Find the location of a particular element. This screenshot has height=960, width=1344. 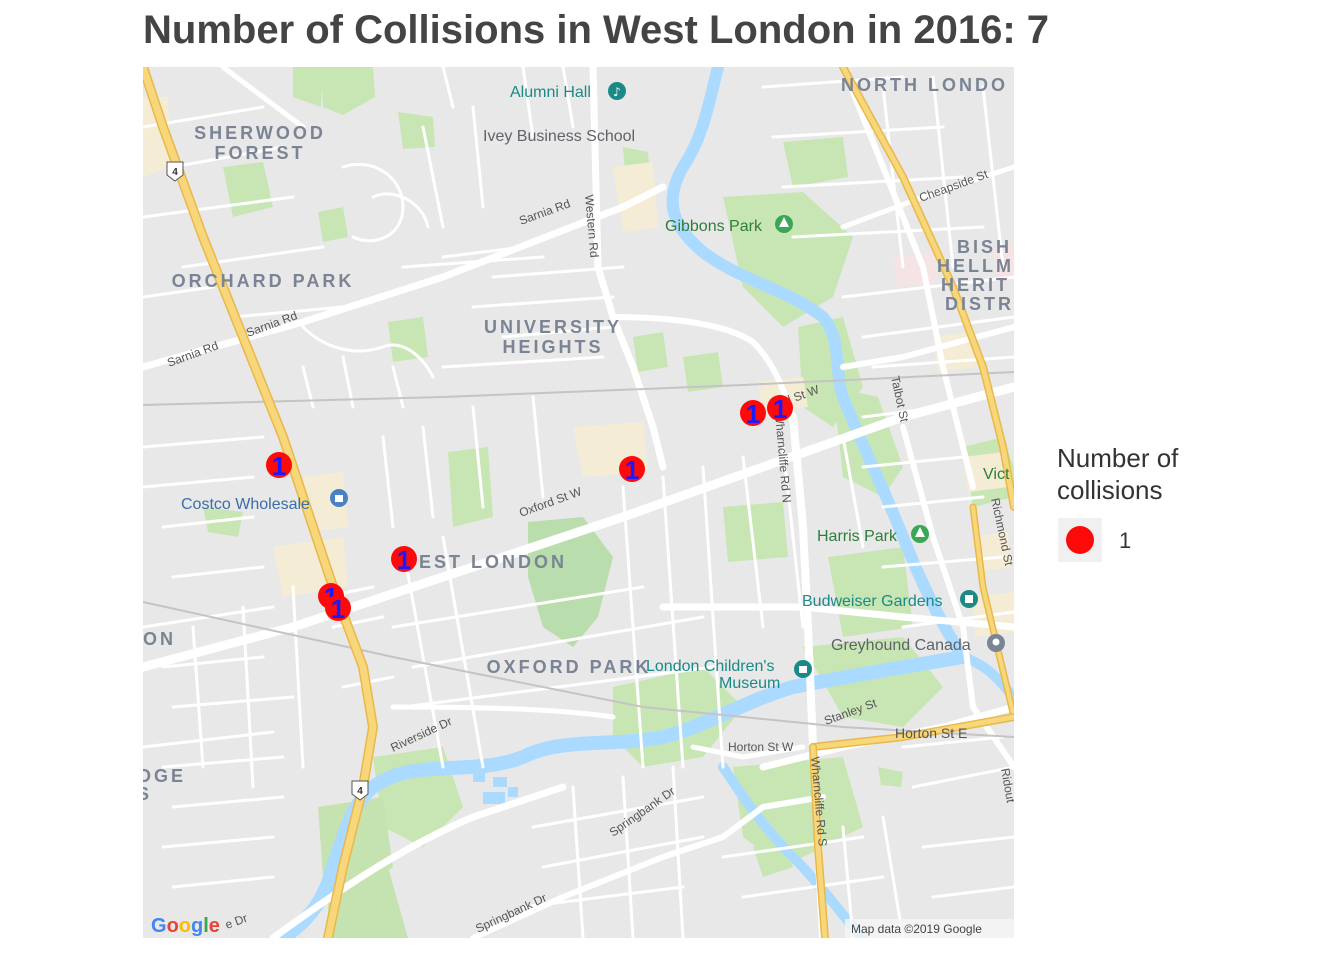

area-label-edge-oge-2: S is located at coordinates (147, 794).